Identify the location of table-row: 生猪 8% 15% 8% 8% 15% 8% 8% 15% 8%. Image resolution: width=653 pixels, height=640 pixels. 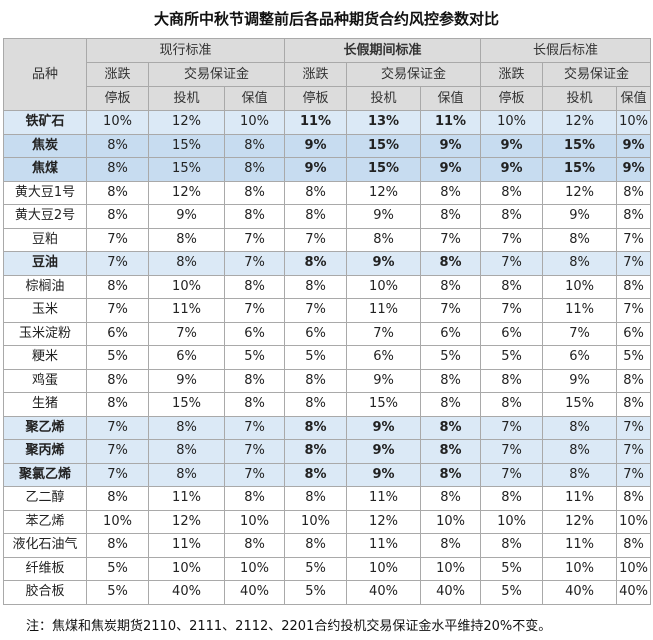
(327, 404).